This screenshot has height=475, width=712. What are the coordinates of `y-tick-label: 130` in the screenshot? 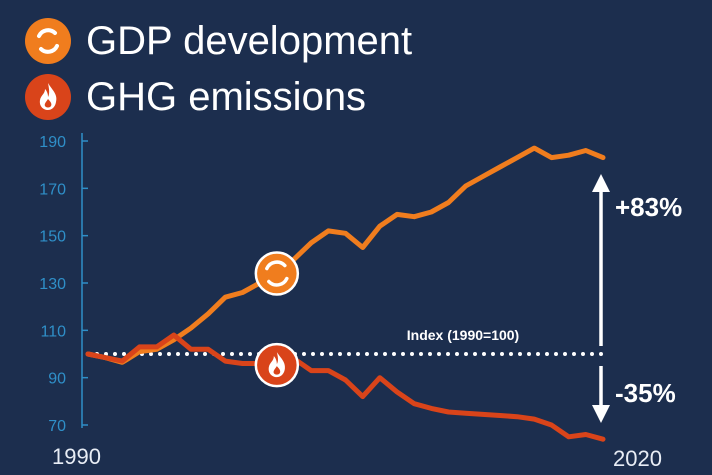 It's located at (52, 284).